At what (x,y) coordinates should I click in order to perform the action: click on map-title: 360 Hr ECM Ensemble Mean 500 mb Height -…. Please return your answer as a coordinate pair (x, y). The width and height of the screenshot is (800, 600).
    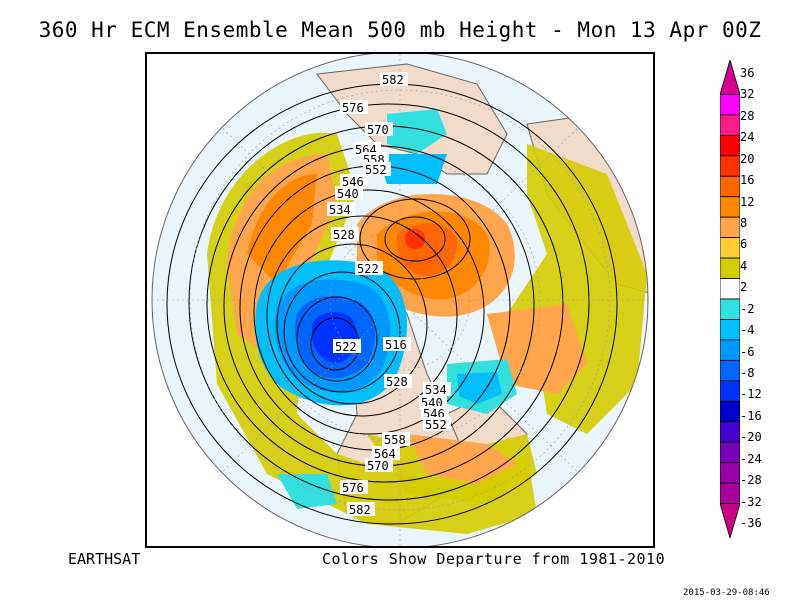
    Looking at the image, I should click on (400, 30).